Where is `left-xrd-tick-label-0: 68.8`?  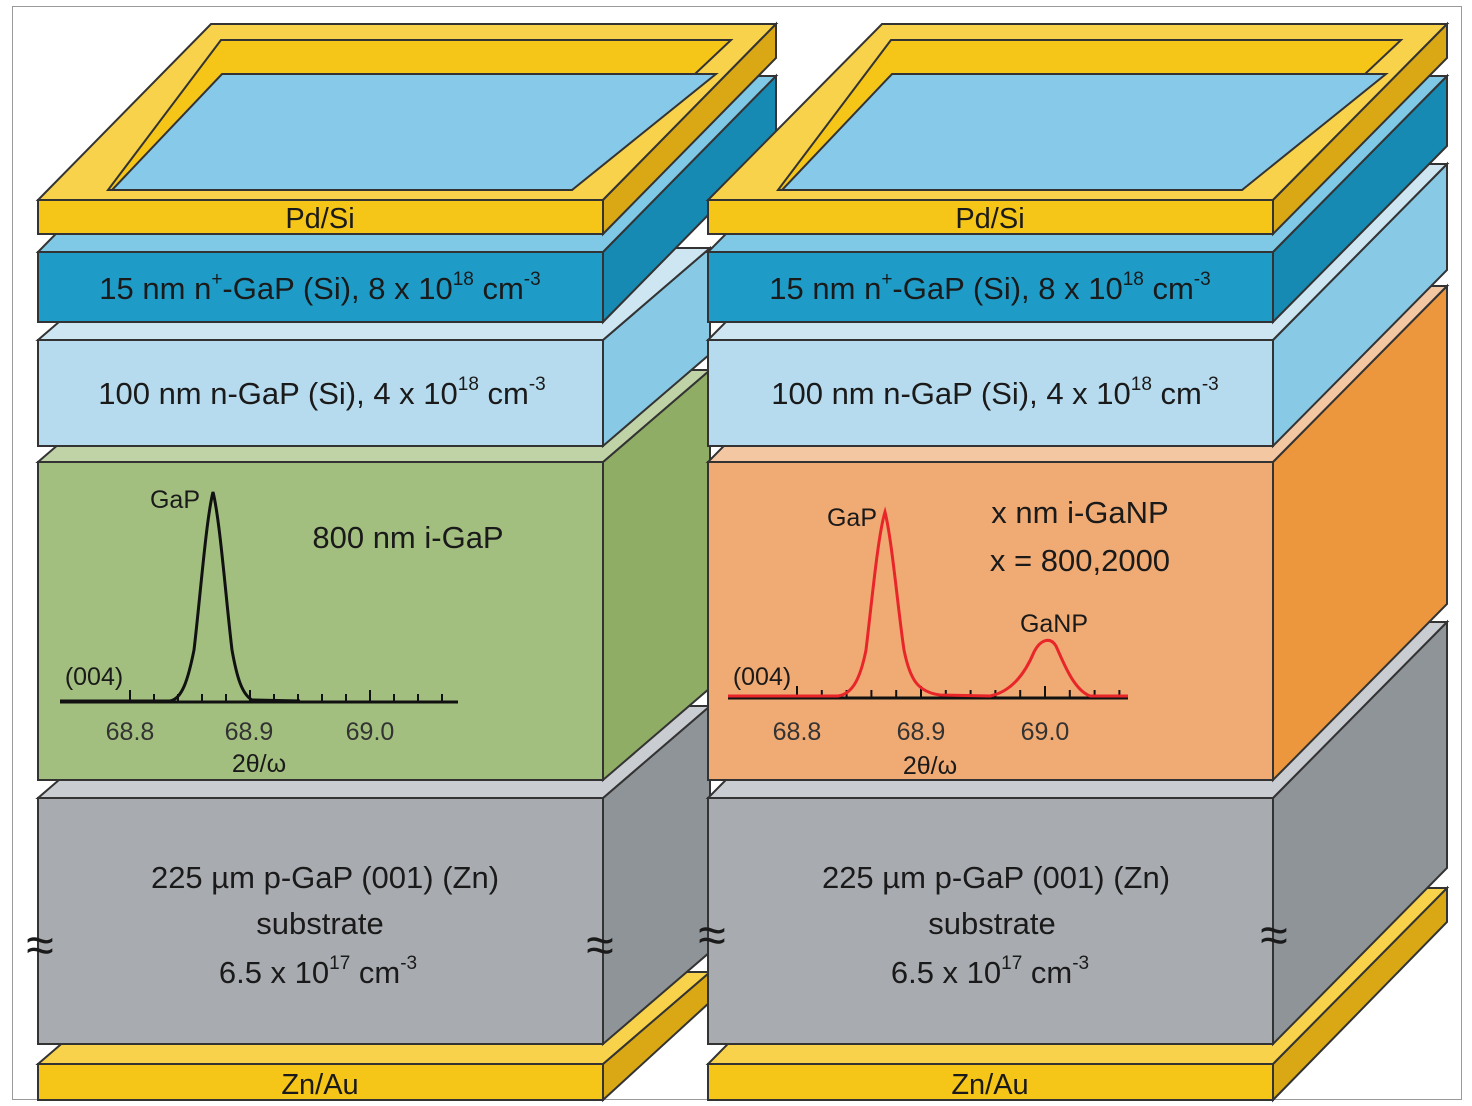
left-xrd-tick-label-0: 68.8 is located at coordinates (130, 732).